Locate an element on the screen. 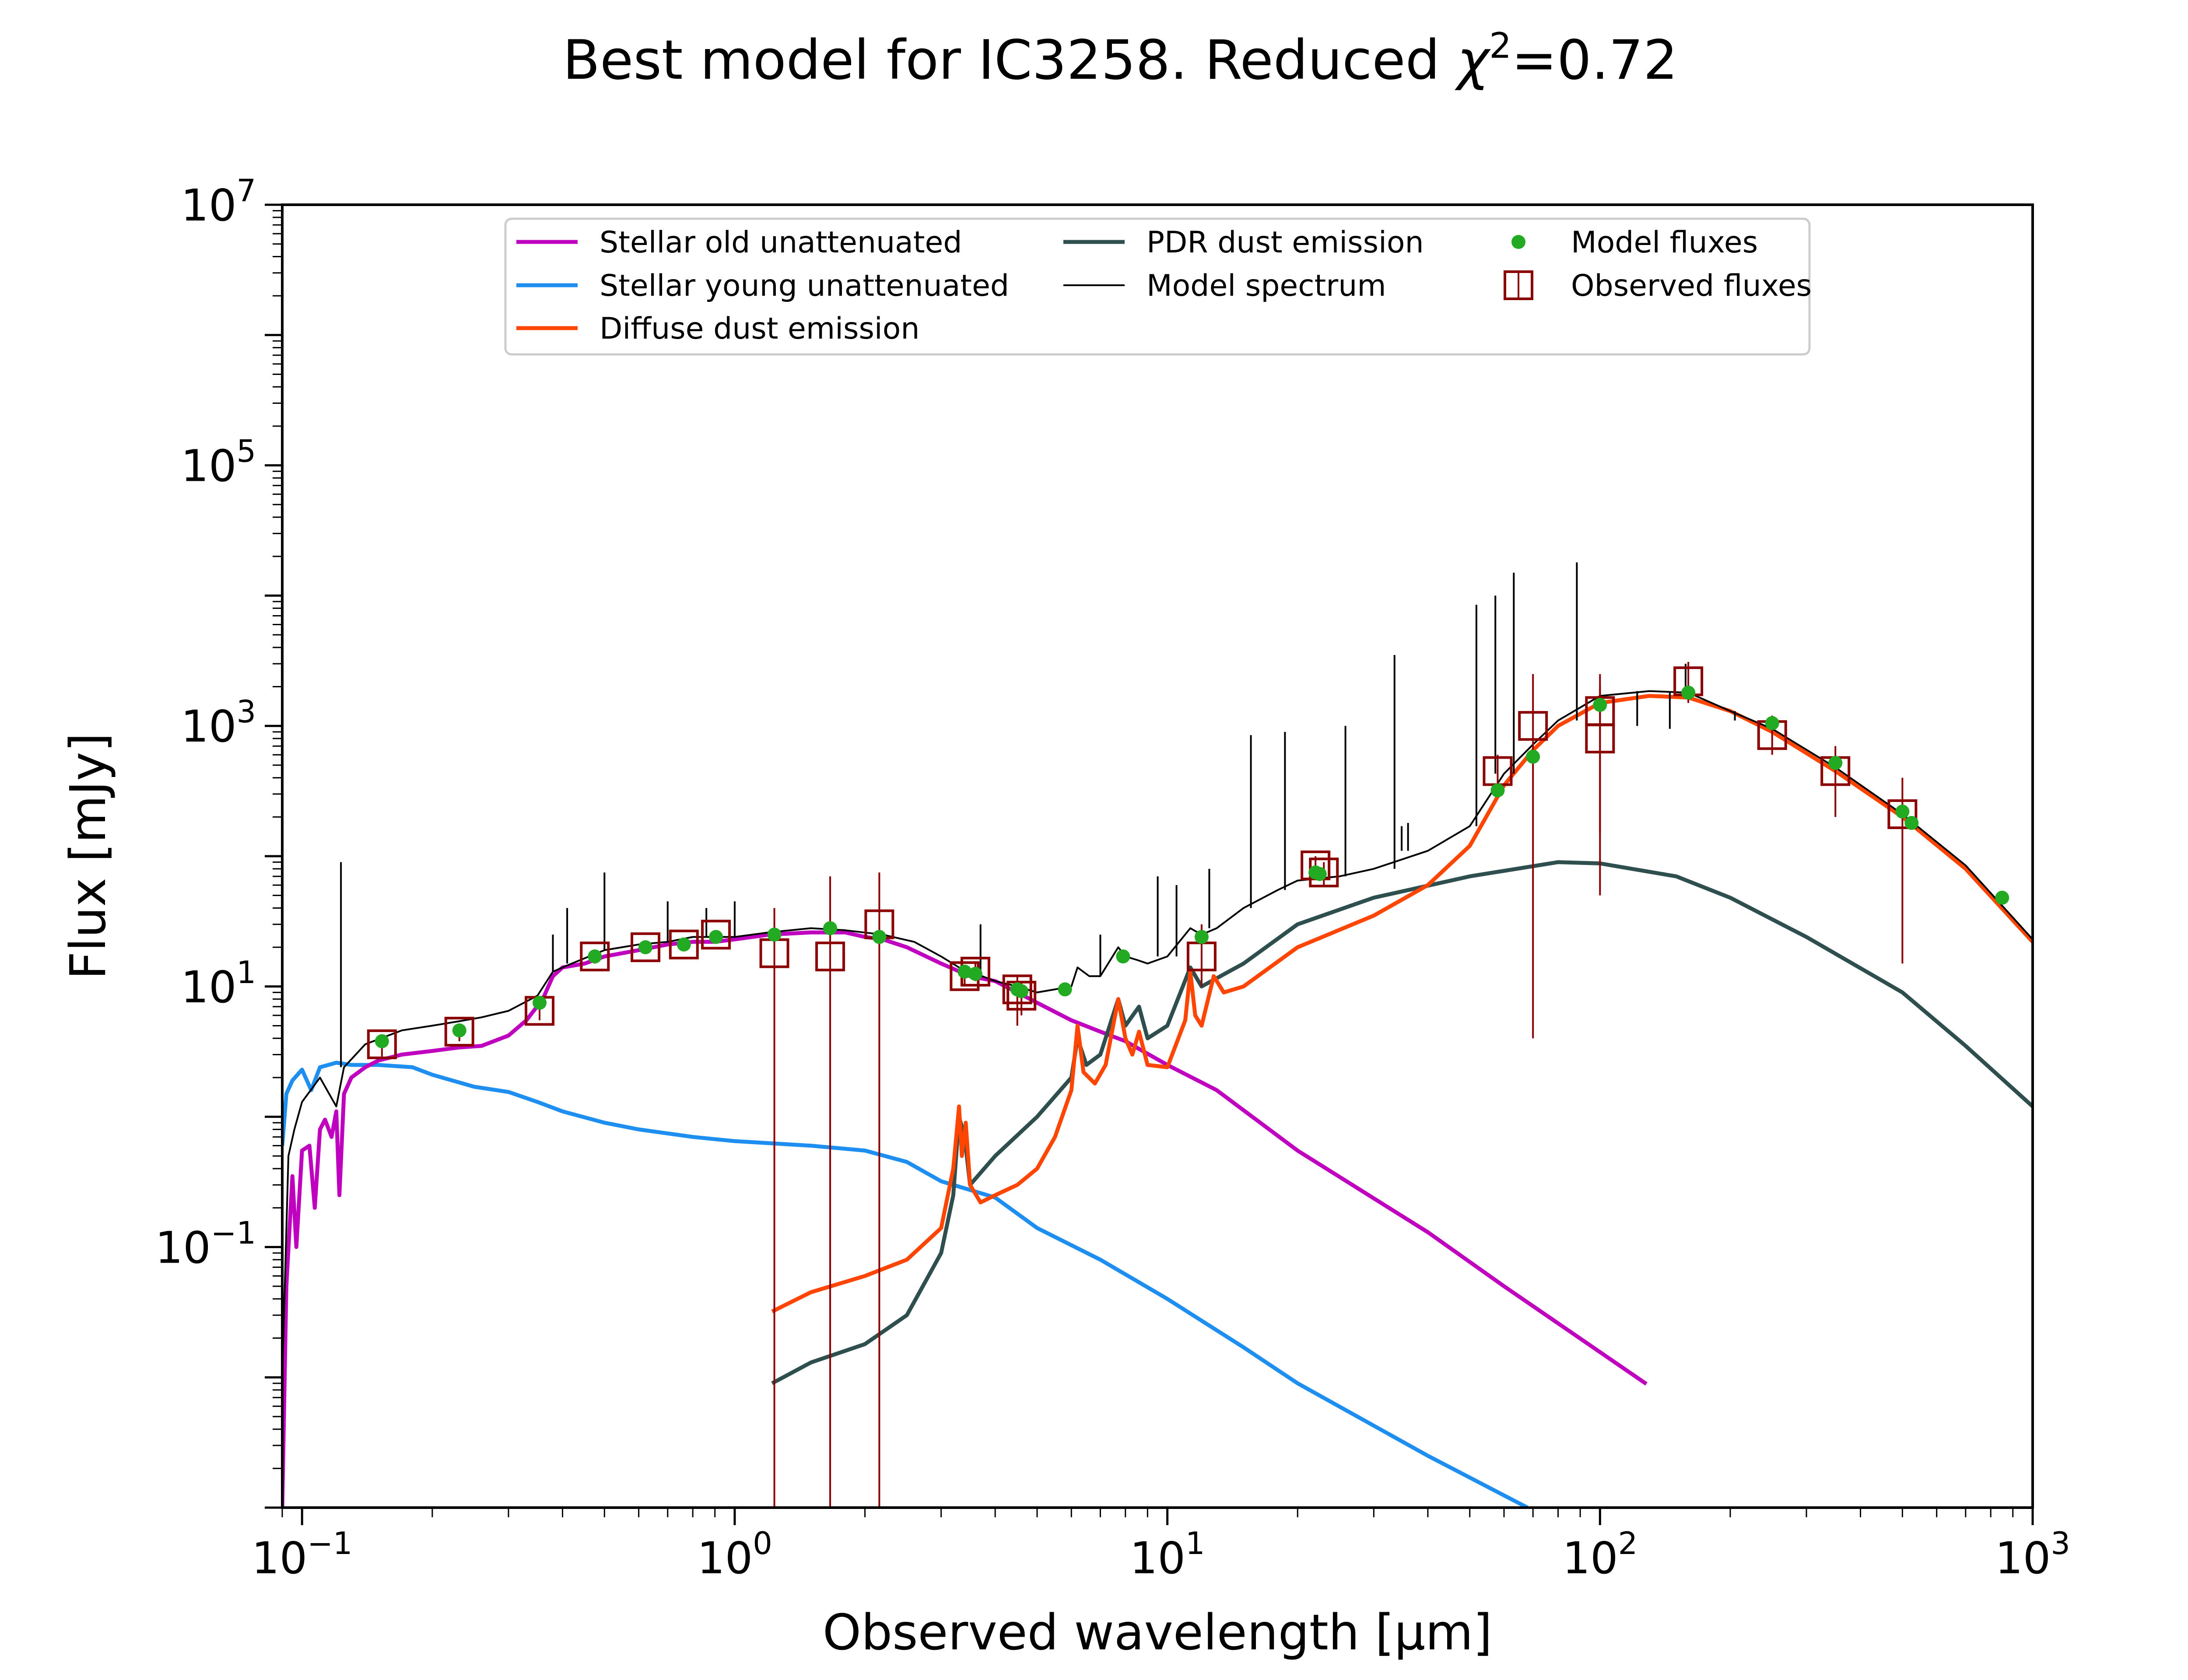 The height and width of the screenshot is (1680, 2188). x-tick-label: 10⁰ is located at coordinates (734, 1555).